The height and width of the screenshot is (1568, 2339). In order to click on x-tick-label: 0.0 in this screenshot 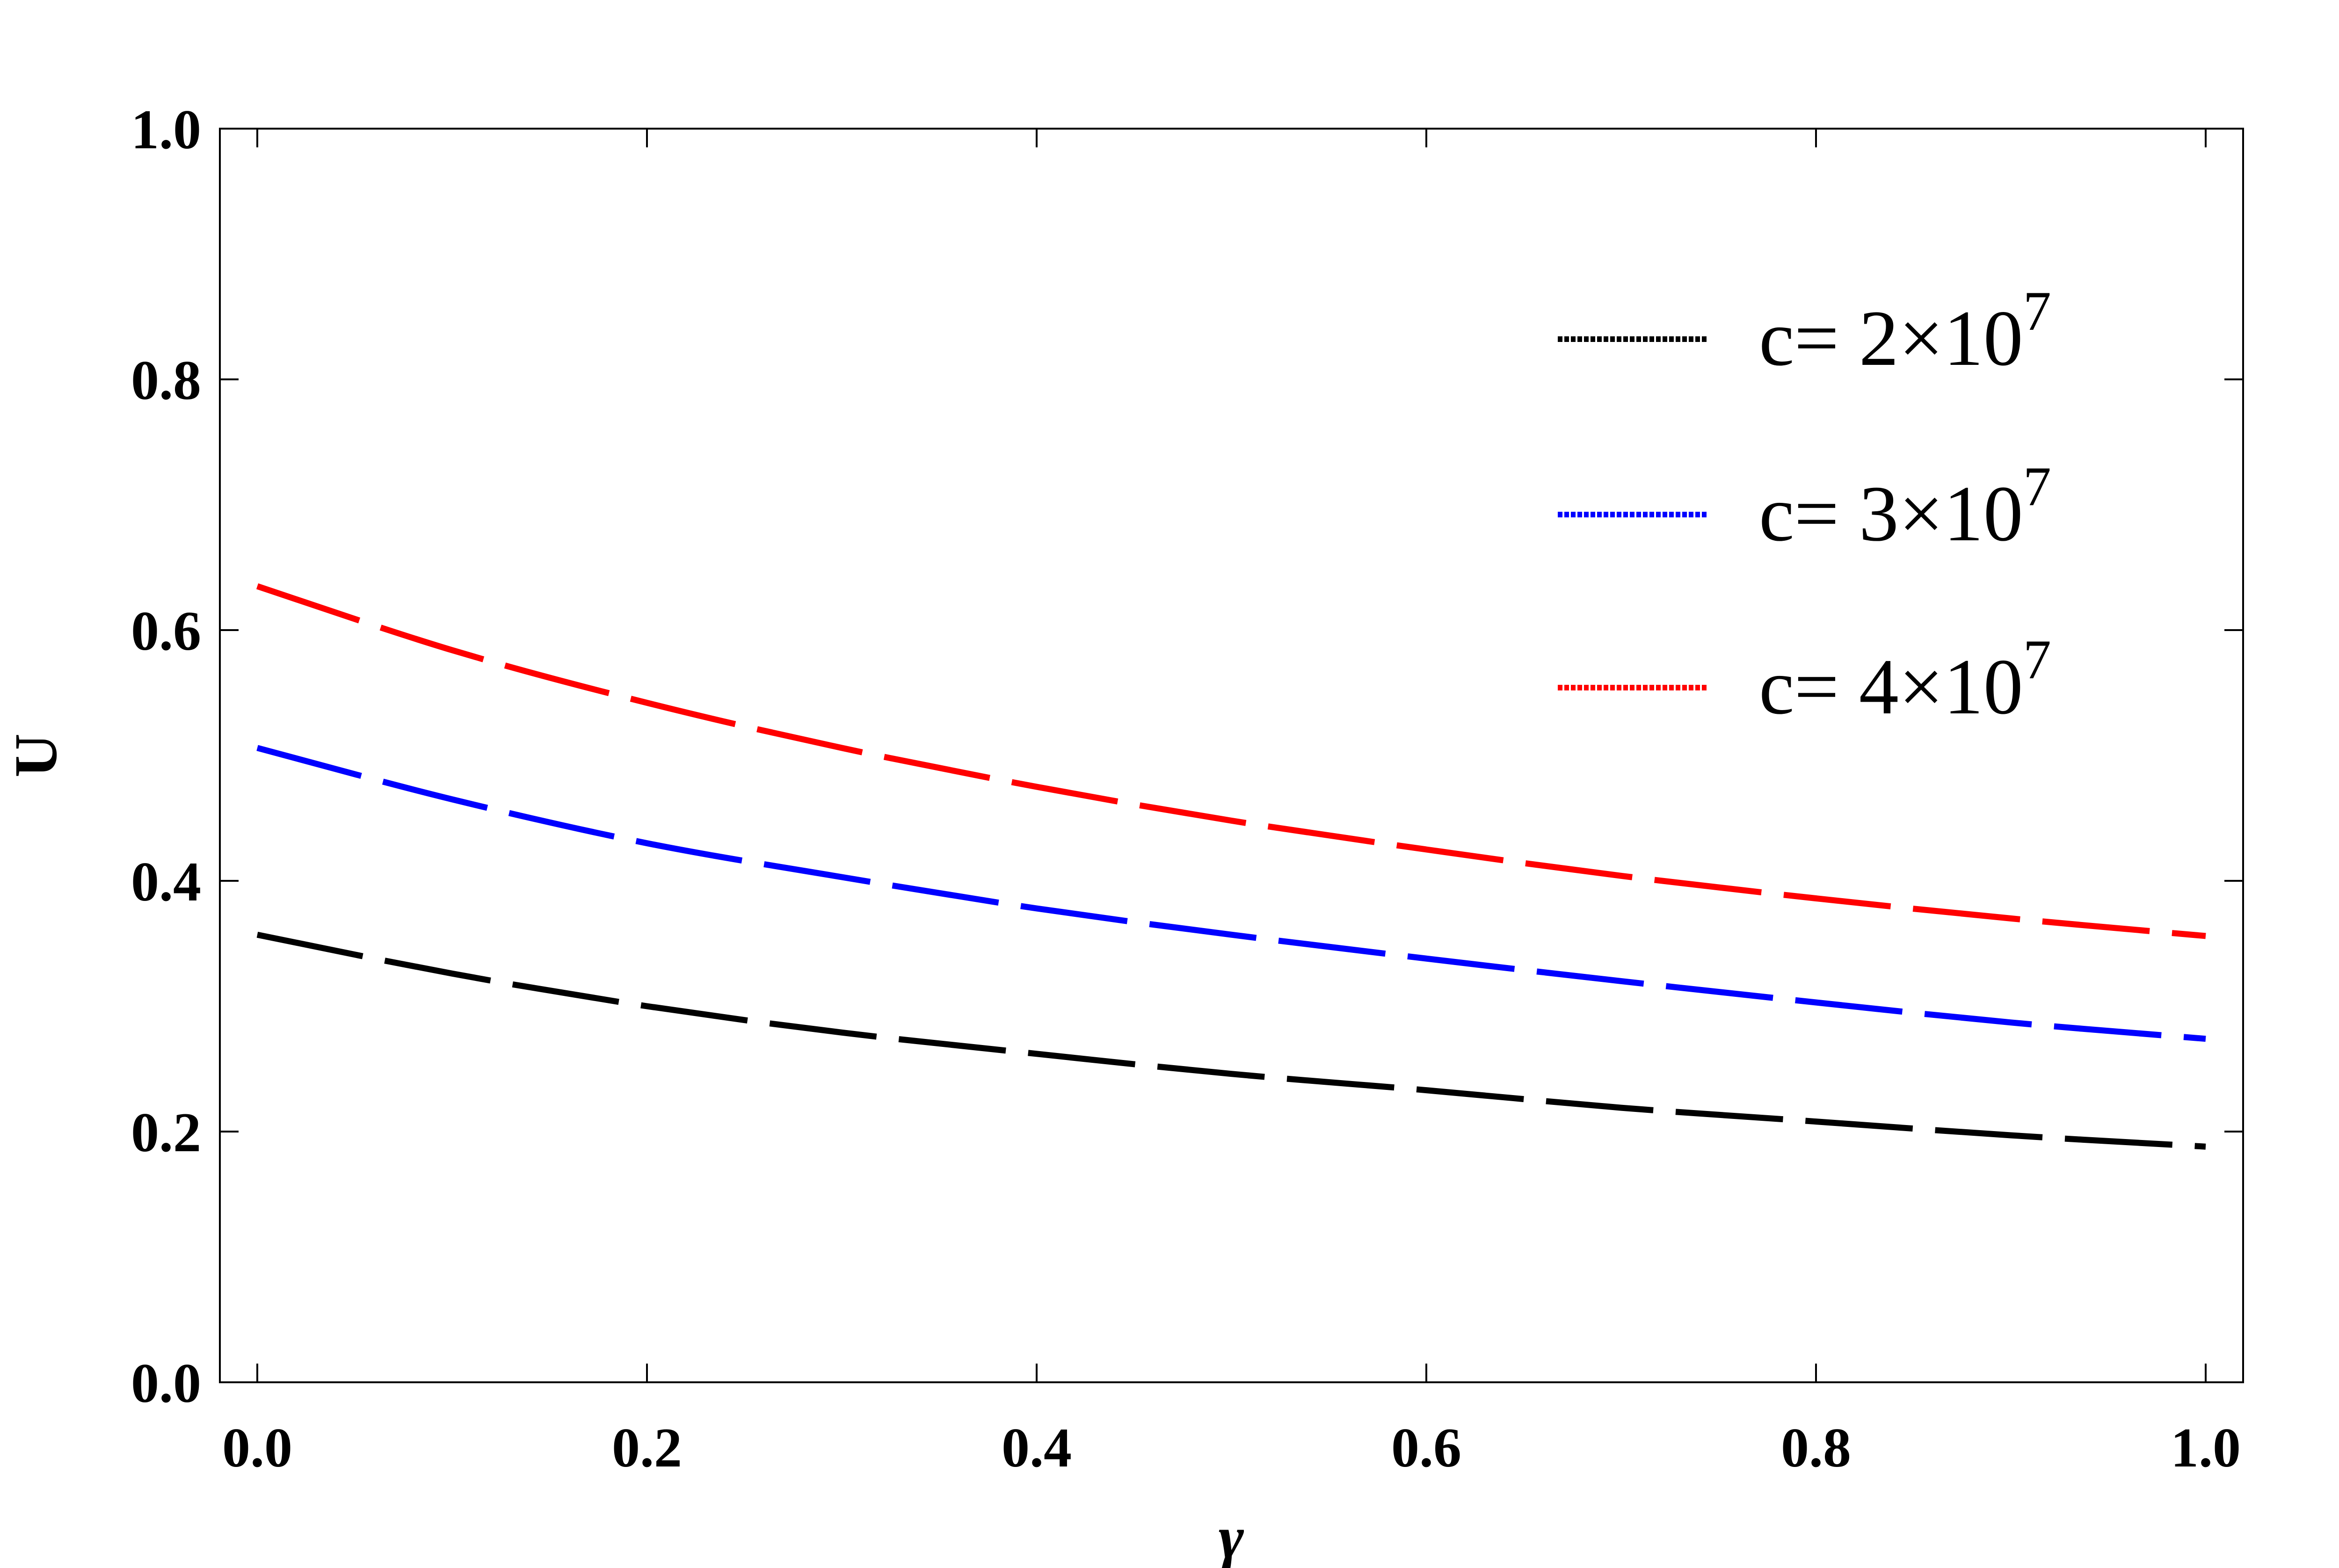, I will do `click(257, 1448)`.